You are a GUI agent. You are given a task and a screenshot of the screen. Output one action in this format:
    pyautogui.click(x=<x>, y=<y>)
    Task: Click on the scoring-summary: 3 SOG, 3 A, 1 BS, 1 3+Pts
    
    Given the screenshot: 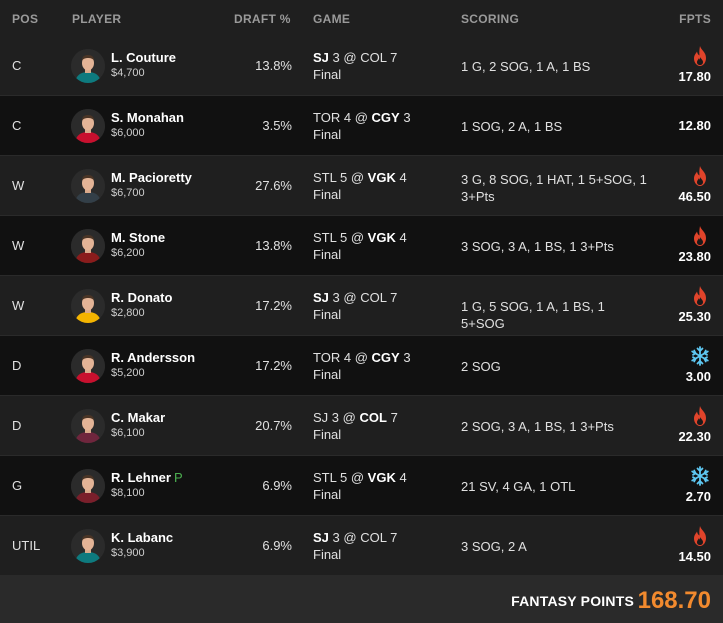 What is the action you would take?
    pyautogui.click(x=537, y=246)
    